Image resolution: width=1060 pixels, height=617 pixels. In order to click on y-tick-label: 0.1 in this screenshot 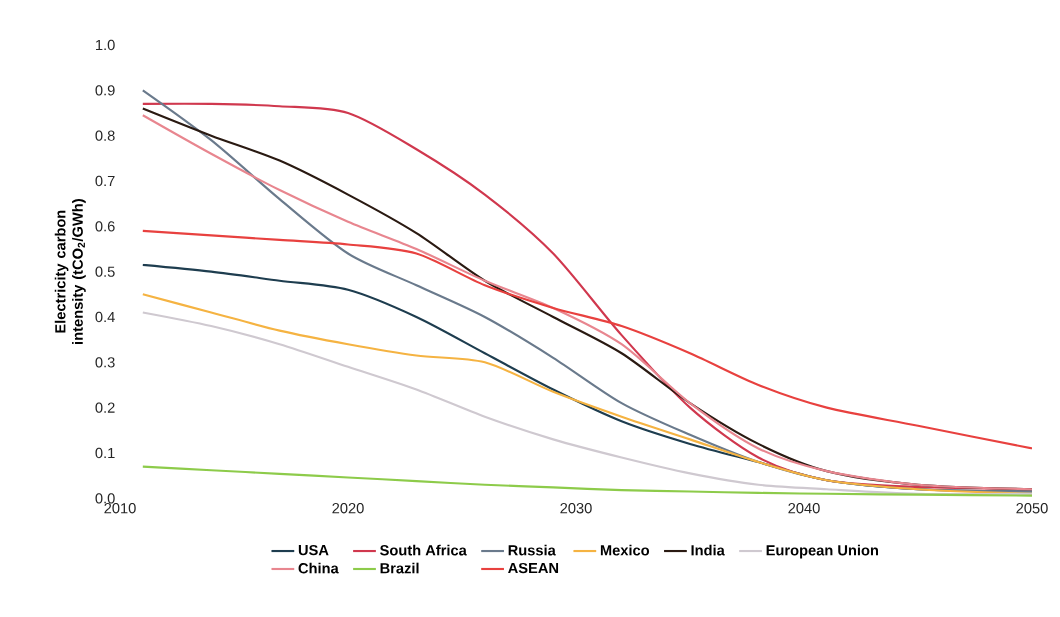, I will do `click(105, 453)`.